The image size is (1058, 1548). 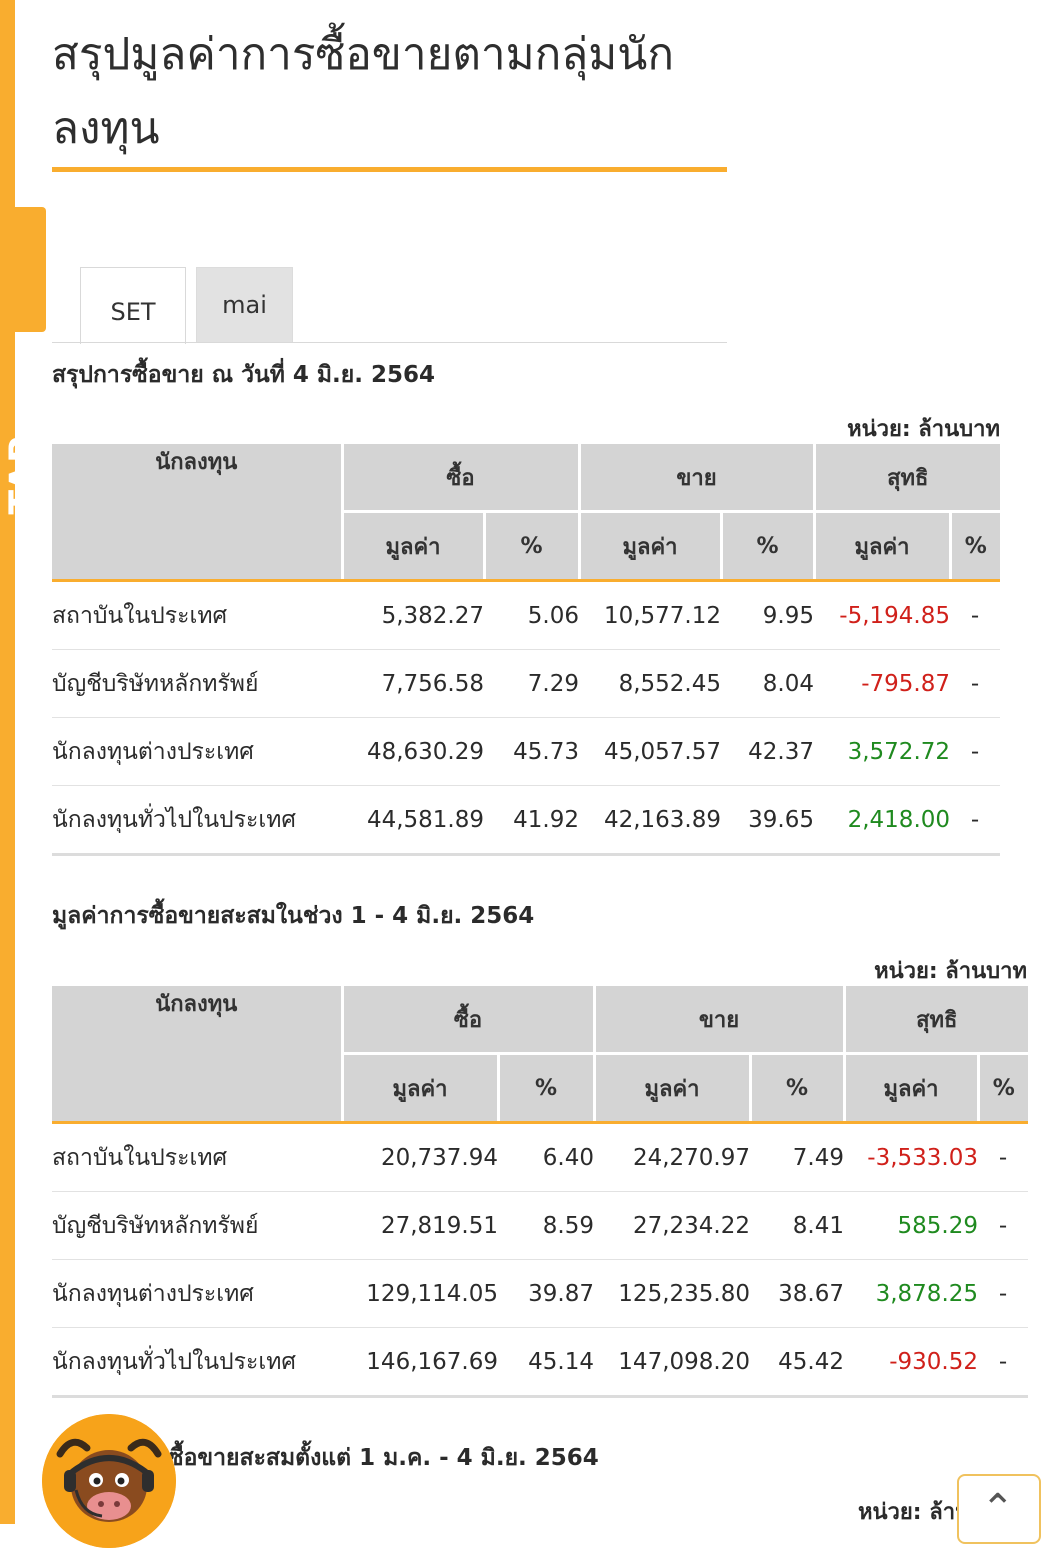 What do you see at coordinates (797, 1157) in the screenshot?
I see `sell-pct: 7.49` at bounding box center [797, 1157].